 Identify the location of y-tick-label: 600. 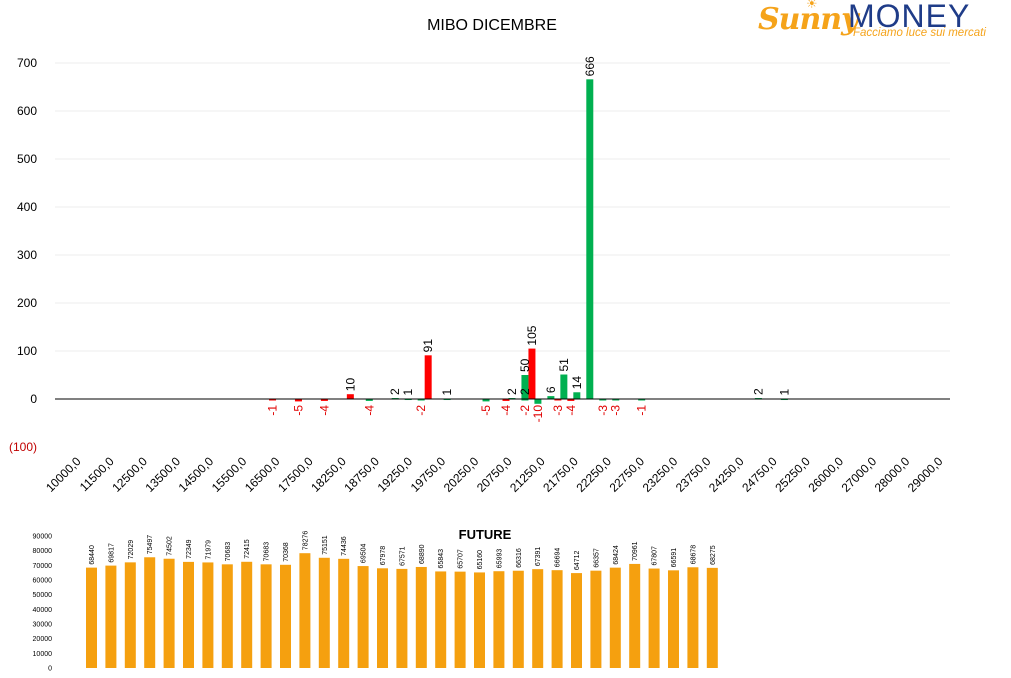
(27, 111).